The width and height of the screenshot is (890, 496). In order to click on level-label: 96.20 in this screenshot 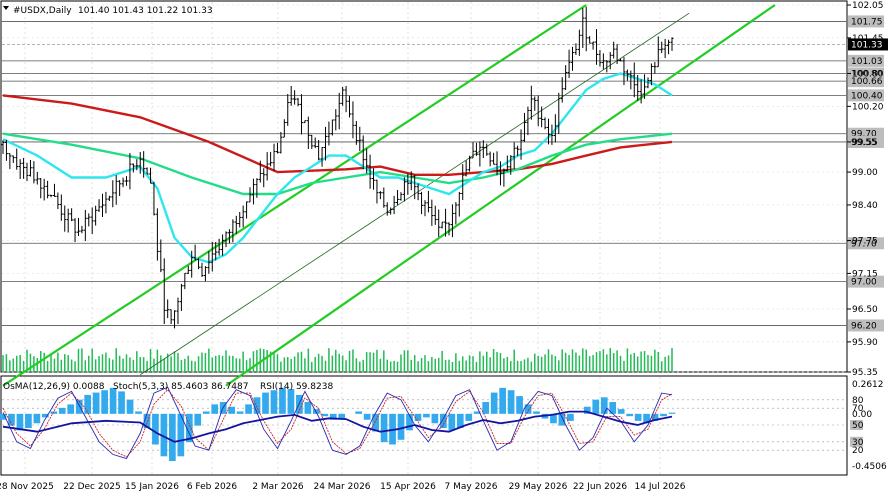, I will do `click(864, 326)`.